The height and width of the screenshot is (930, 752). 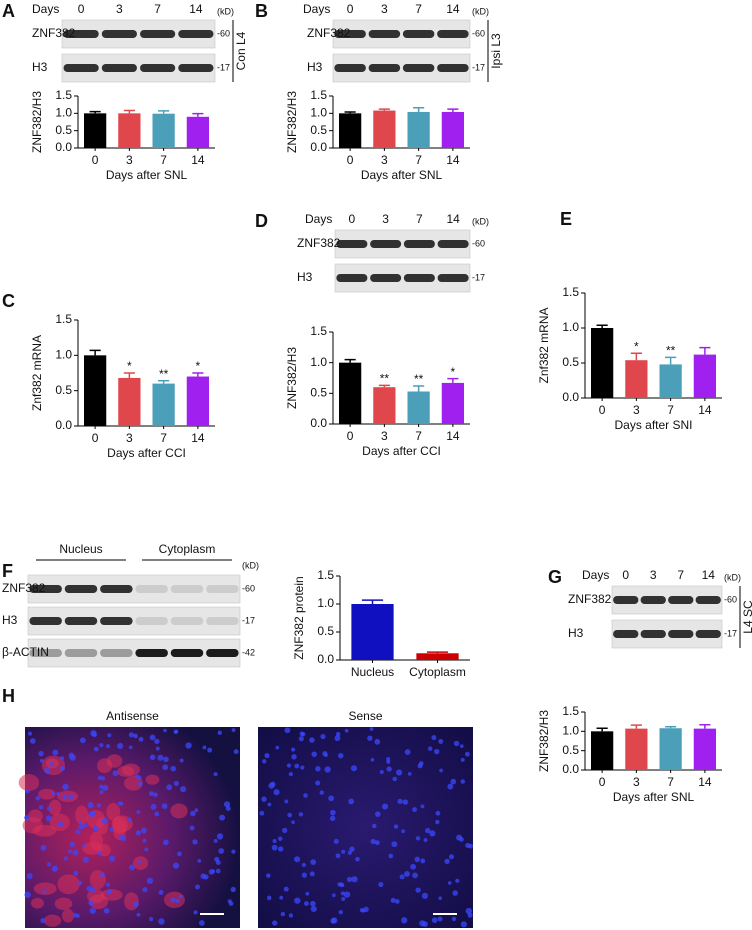 I want to click on image-title: Sense, so click(x=365, y=716).